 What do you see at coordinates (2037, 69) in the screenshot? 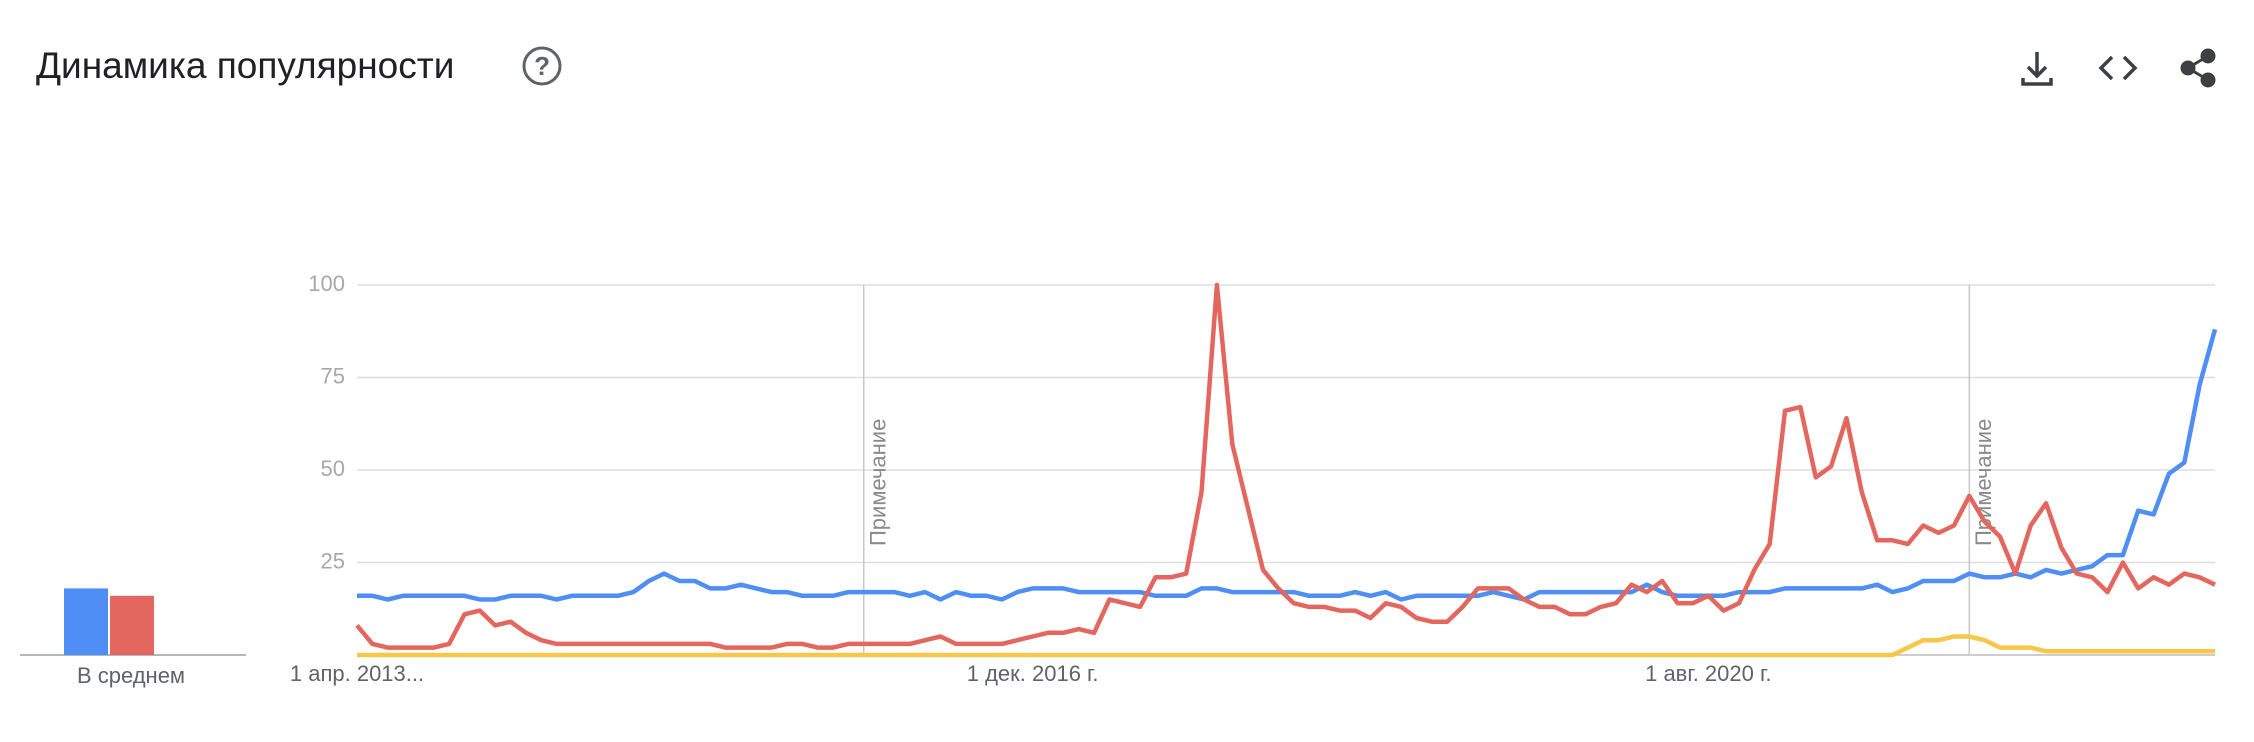
I see `download-icon` at bounding box center [2037, 69].